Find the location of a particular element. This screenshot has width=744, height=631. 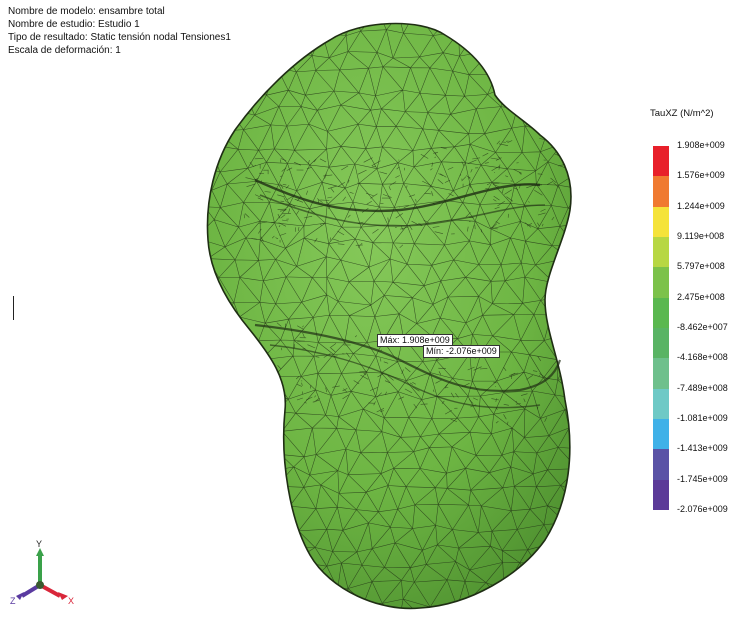

triad-origin is located at coordinates (40, 585).